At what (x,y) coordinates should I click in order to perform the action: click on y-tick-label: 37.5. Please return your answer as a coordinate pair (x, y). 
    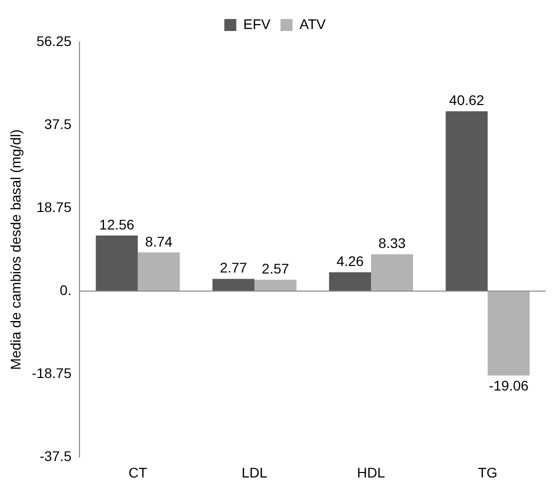
    Looking at the image, I should click on (58, 124).